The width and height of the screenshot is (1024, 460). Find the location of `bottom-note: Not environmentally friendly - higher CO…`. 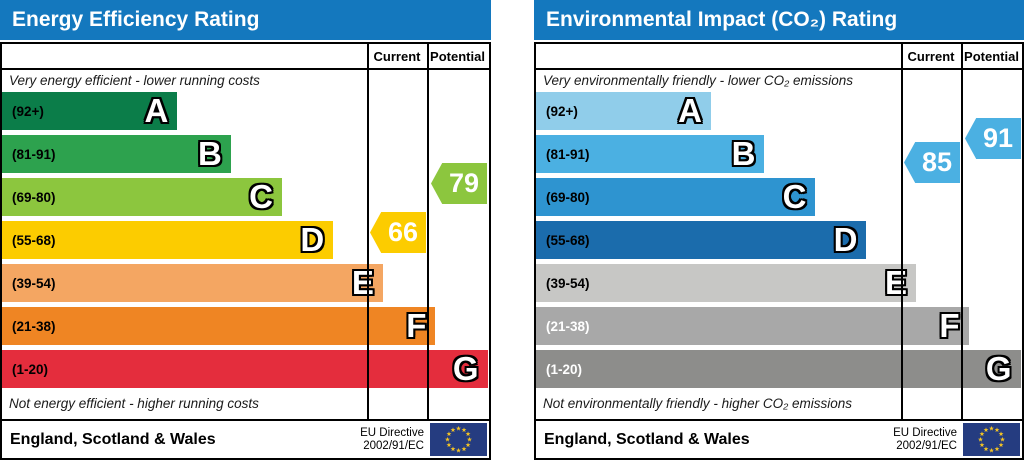

bottom-note: Not environmentally friendly - higher CO… is located at coordinates (698, 403).